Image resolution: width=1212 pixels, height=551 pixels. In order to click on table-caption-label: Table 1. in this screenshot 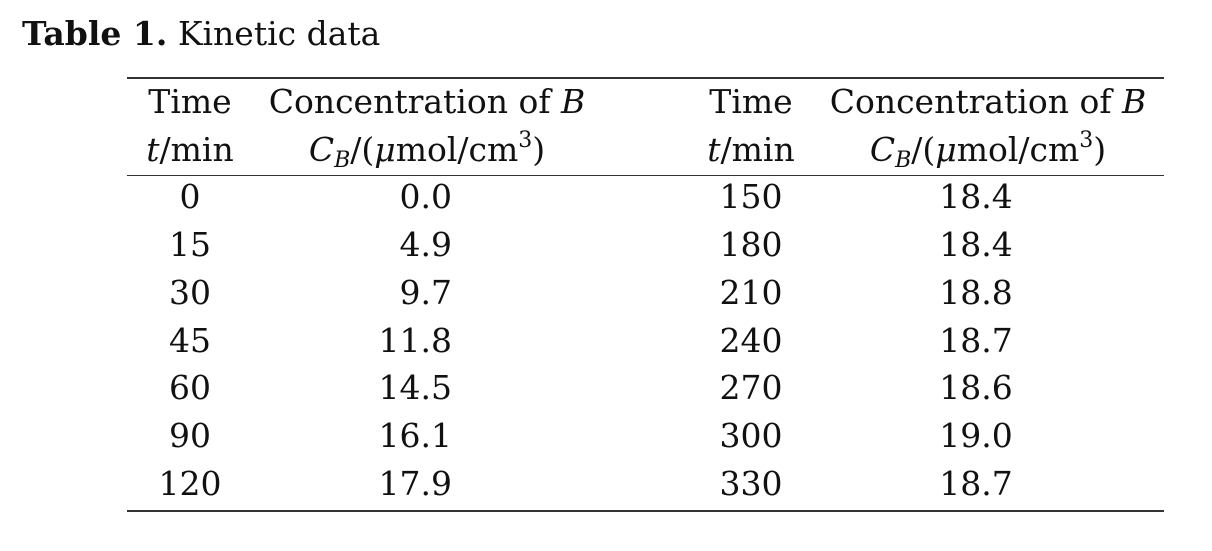, I will do `click(95, 33)`.